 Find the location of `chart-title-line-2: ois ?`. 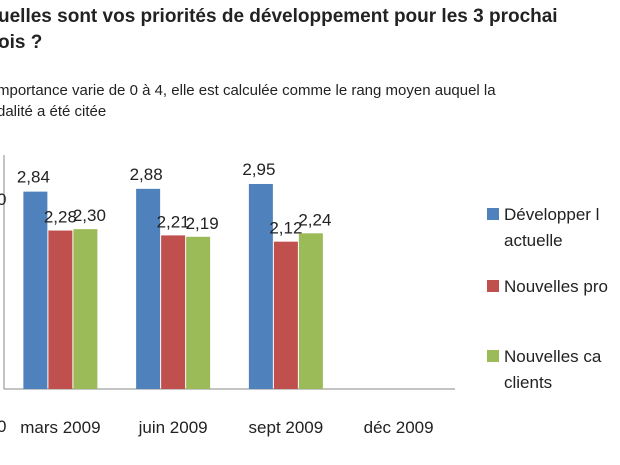

chart-title-line-2: ois ? is located at coordinates (21, 42).